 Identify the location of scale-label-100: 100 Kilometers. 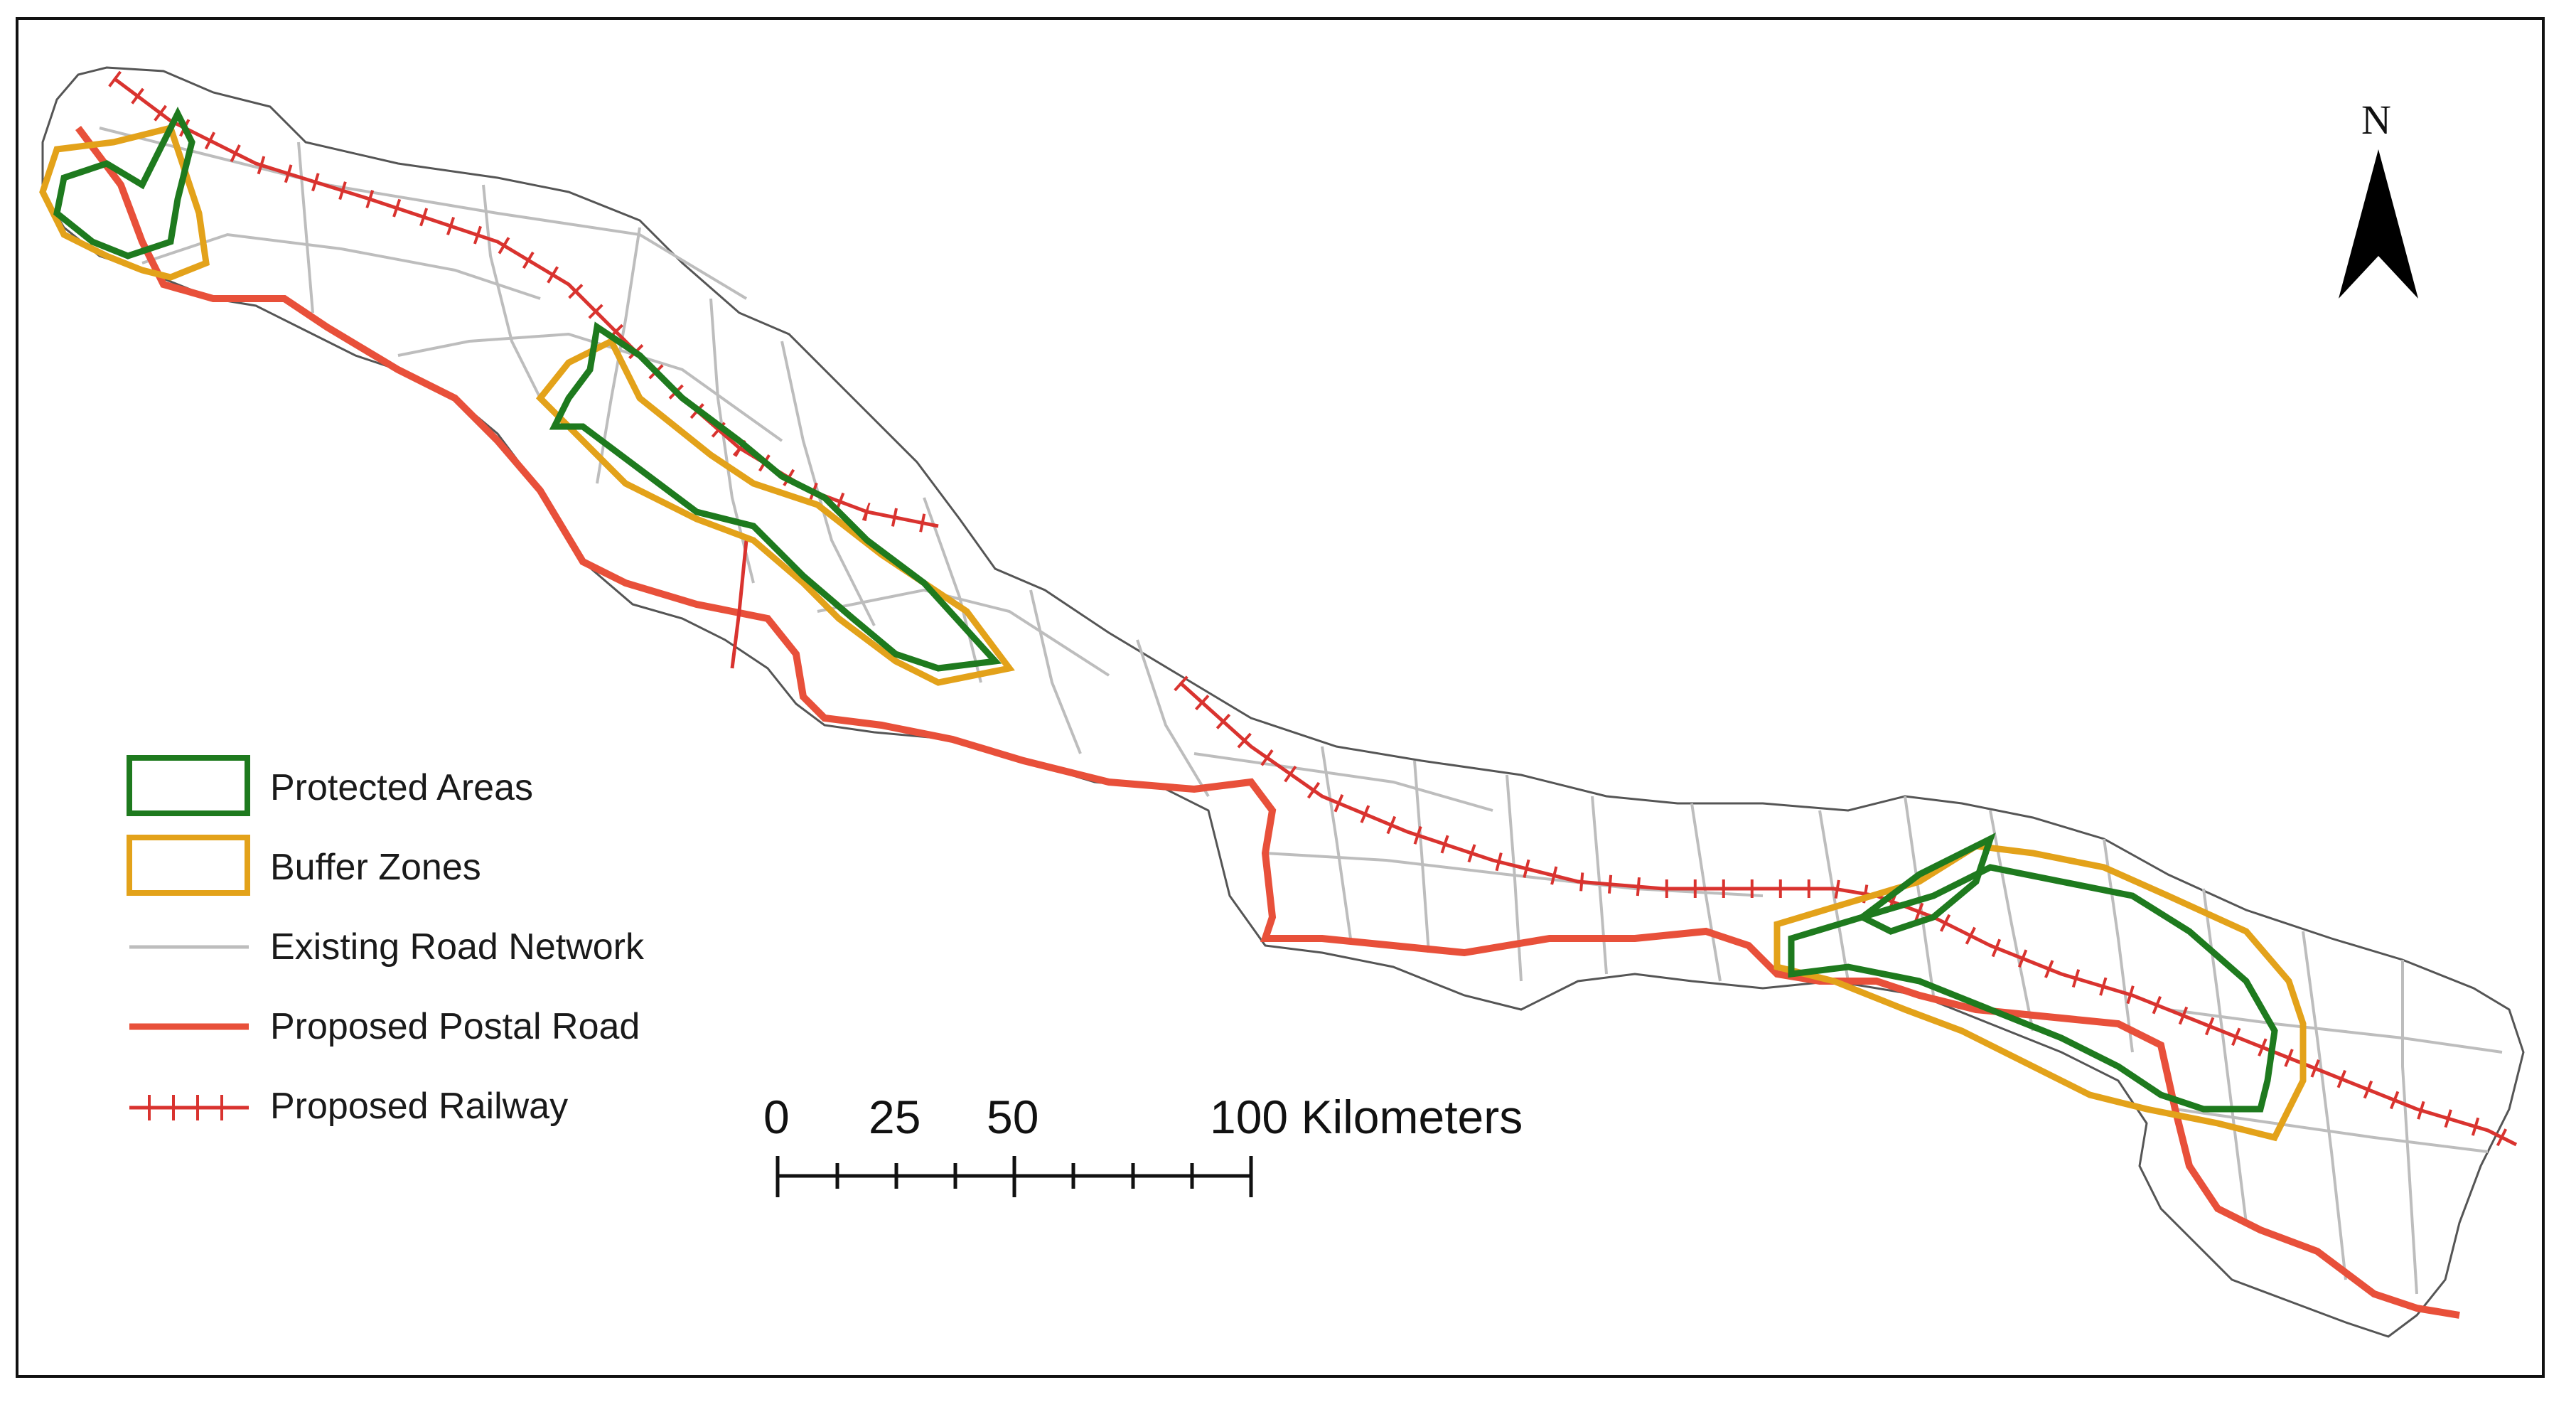
(1366, 1117).